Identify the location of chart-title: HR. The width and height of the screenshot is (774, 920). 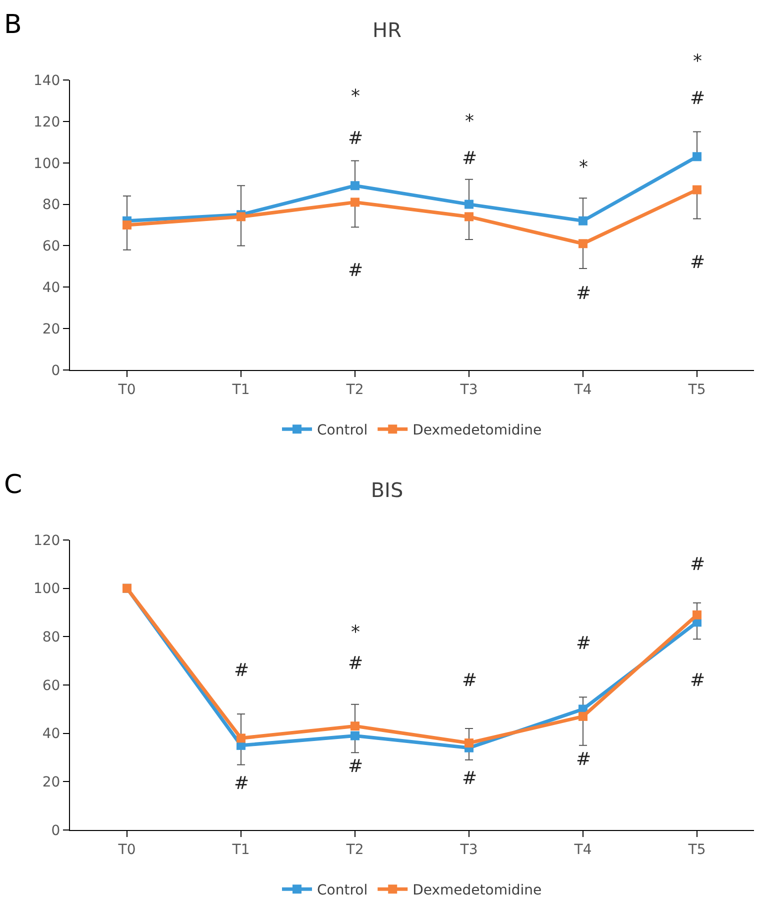
(387, 30).